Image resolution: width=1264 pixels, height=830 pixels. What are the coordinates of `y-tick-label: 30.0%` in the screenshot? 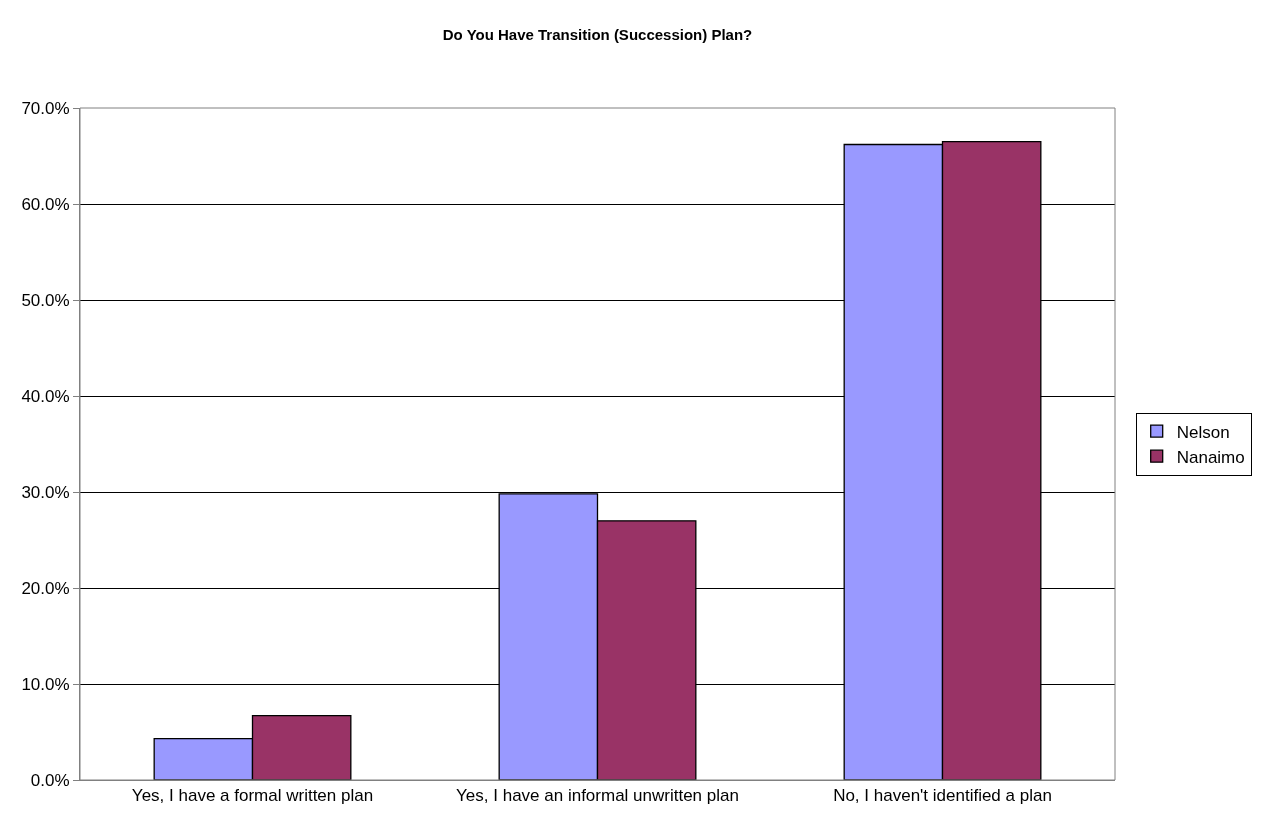 It's located at (45, 492).